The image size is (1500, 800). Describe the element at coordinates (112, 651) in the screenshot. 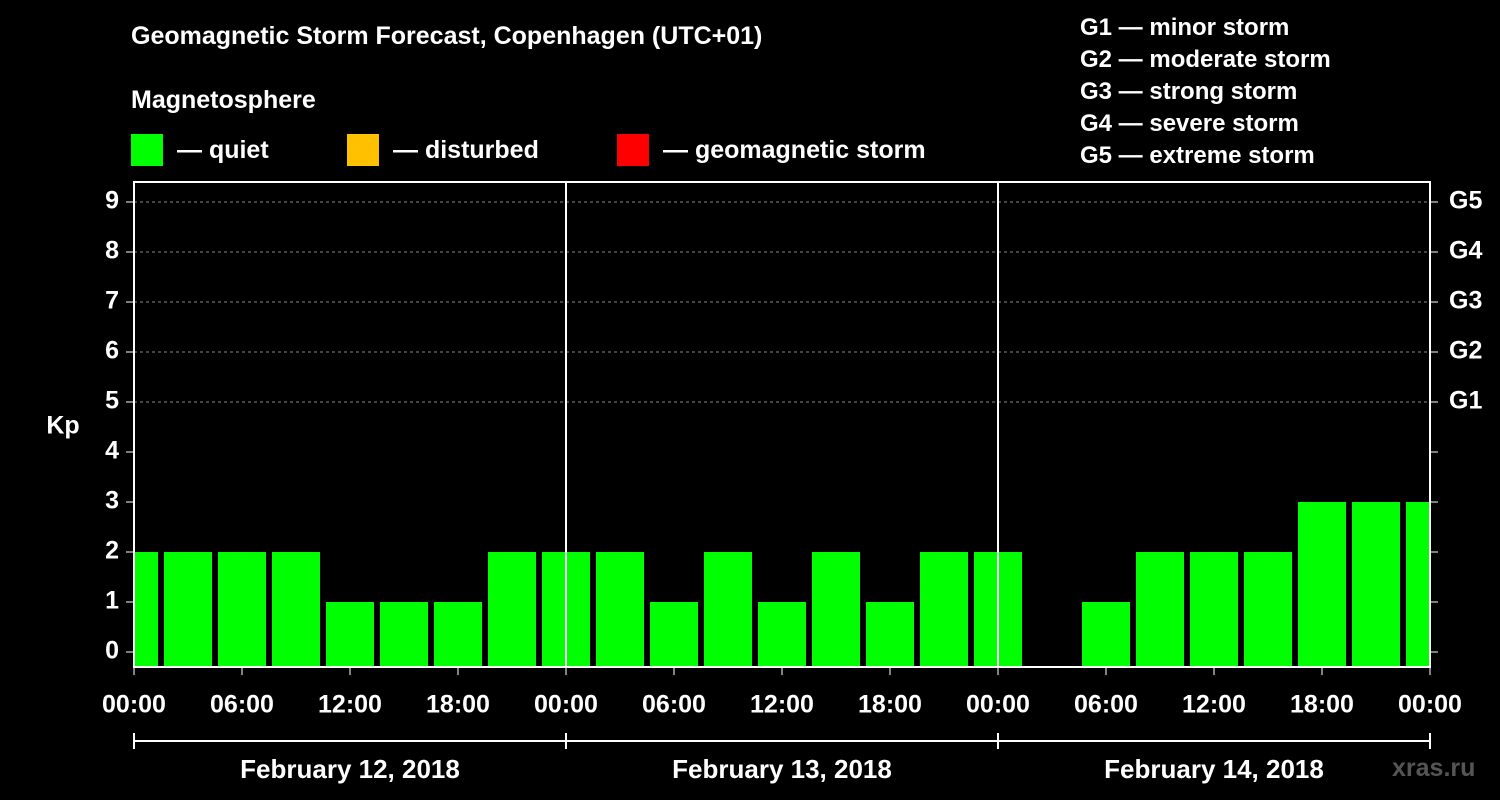

I see `y-tick-label-0: 0` at that location.